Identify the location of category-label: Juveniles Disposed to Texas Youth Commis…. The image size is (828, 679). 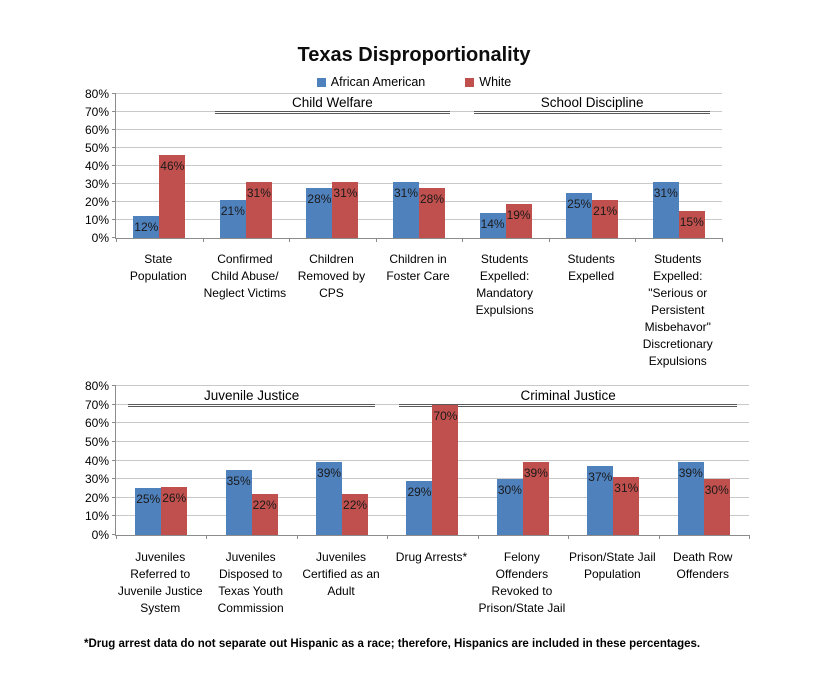
(250, 582).